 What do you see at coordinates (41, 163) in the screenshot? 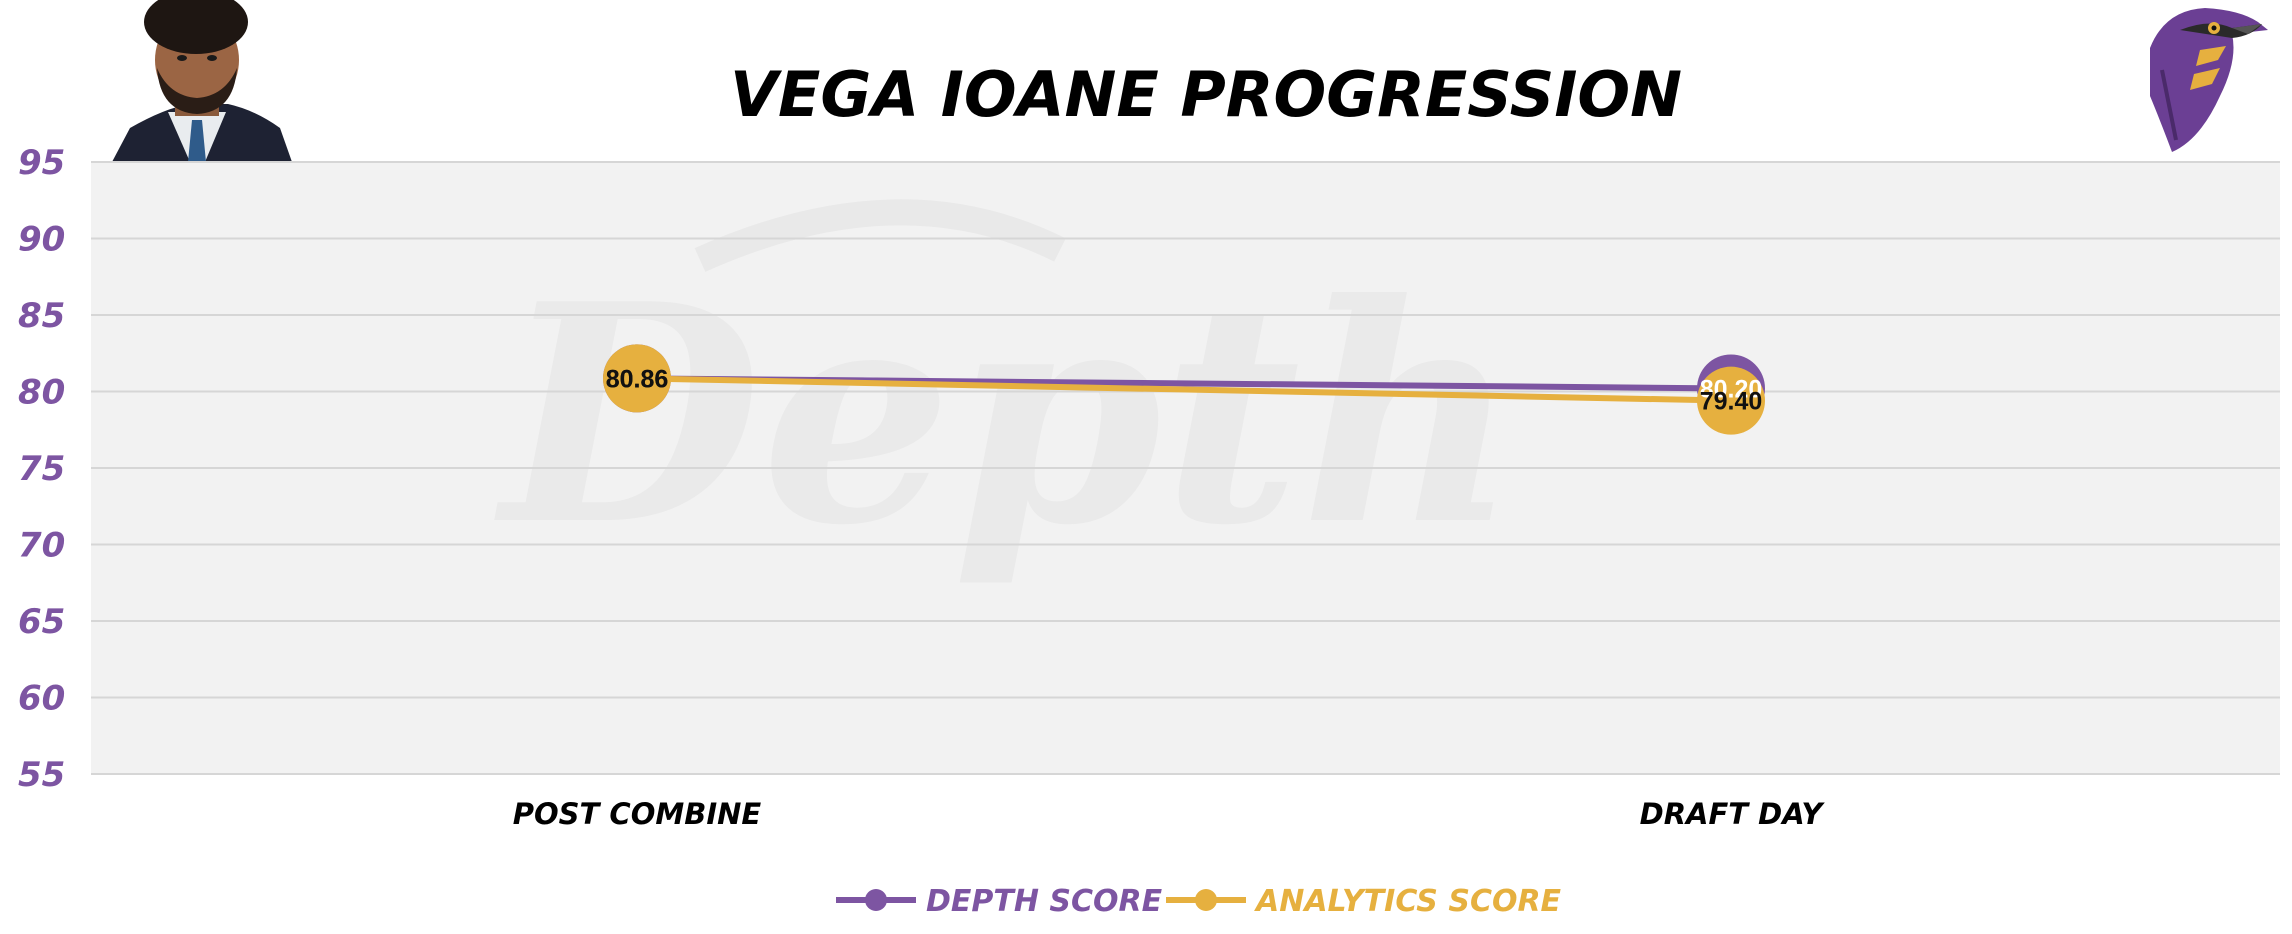
I see `y-tick-label: 95` at bounding box center [41, 163].